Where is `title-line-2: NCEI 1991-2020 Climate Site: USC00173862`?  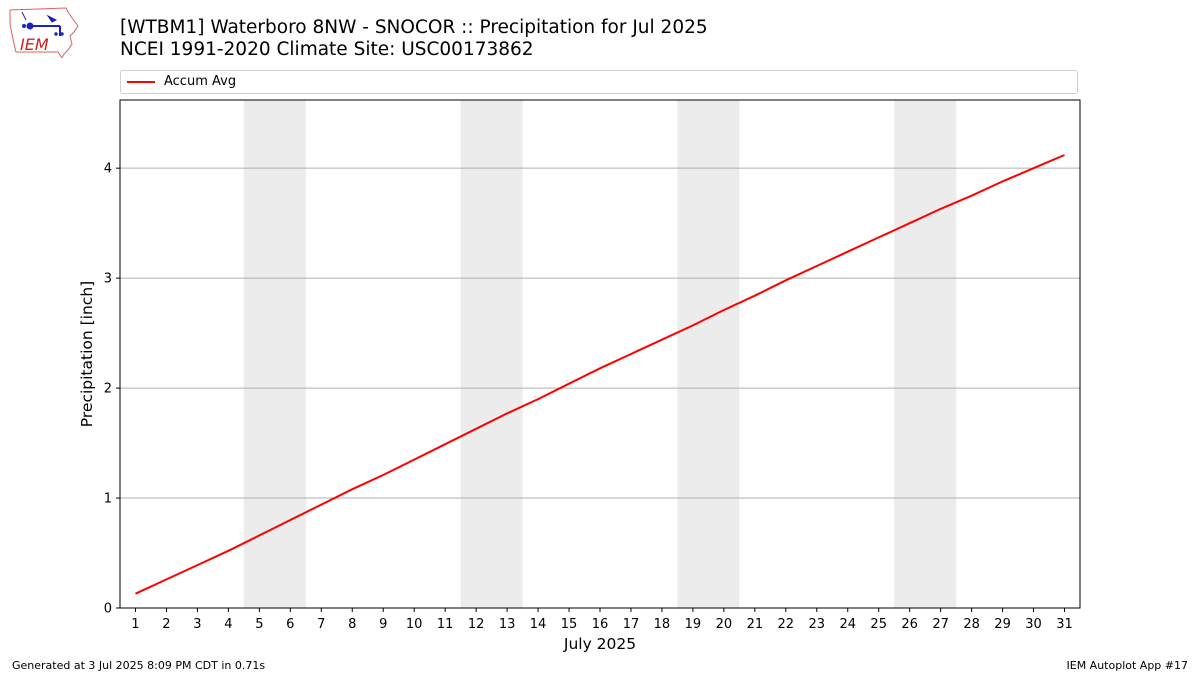
title-line-2: NCEI 1991-2020 Climate Site: USC00173862 is located at coordinates (327, 49).